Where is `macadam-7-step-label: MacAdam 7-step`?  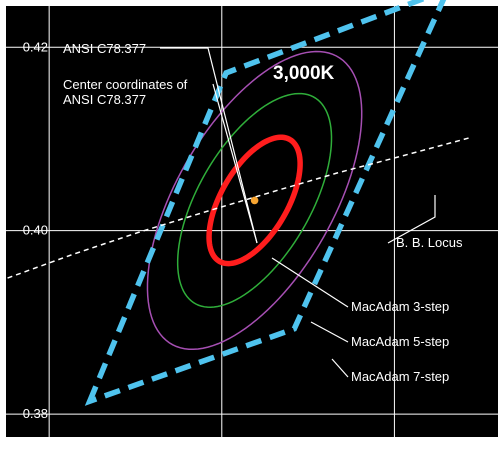
macadam-7-step-label: MacAdam 7-step is located at coordinates (400, 376).